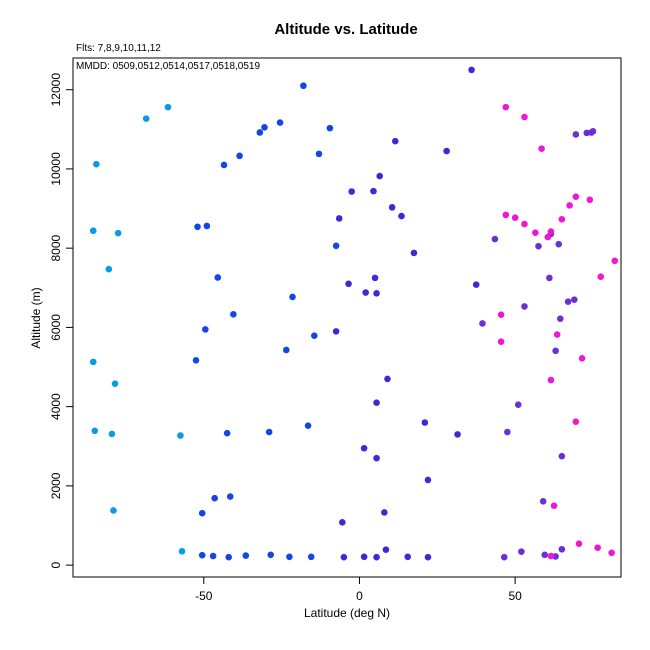 This screenshot has height=650, width=650. Describe the element at coordinates (56, 327) in the screenshot. I see `y-tick-label: 6000` at that location.